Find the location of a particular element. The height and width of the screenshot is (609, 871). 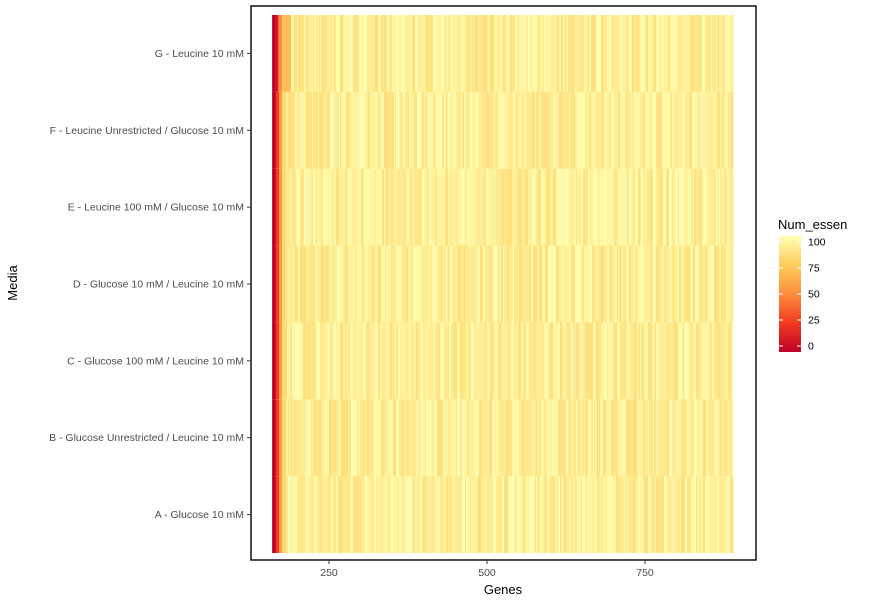

legend-tick-label: 50 is located at coordinates (814, 295).